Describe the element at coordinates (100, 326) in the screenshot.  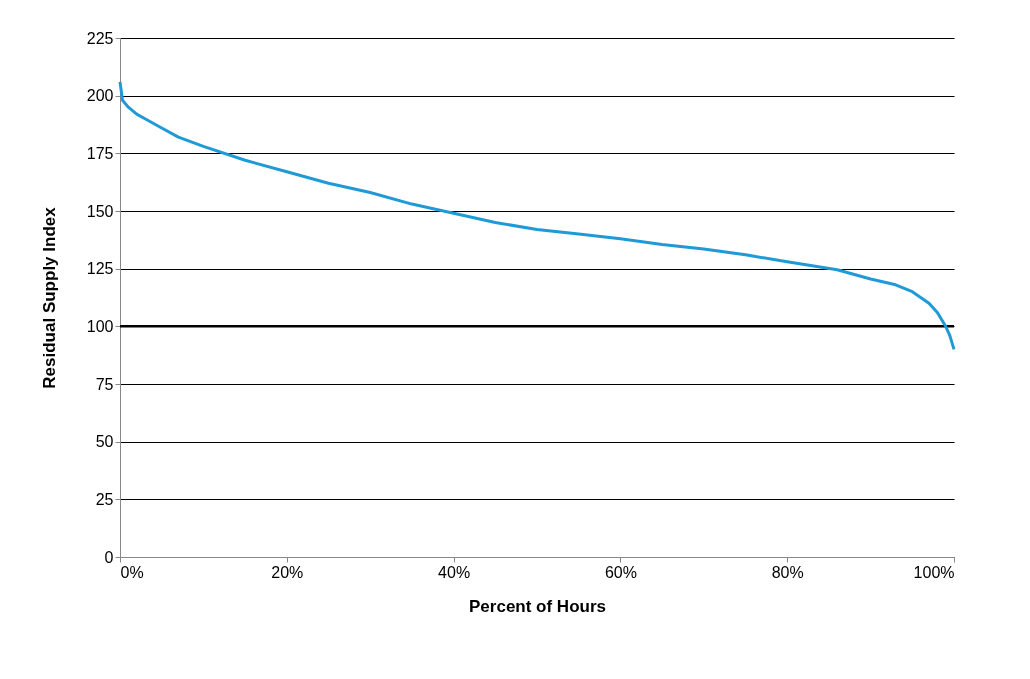
I see `y-tick-label: 100` at that location.